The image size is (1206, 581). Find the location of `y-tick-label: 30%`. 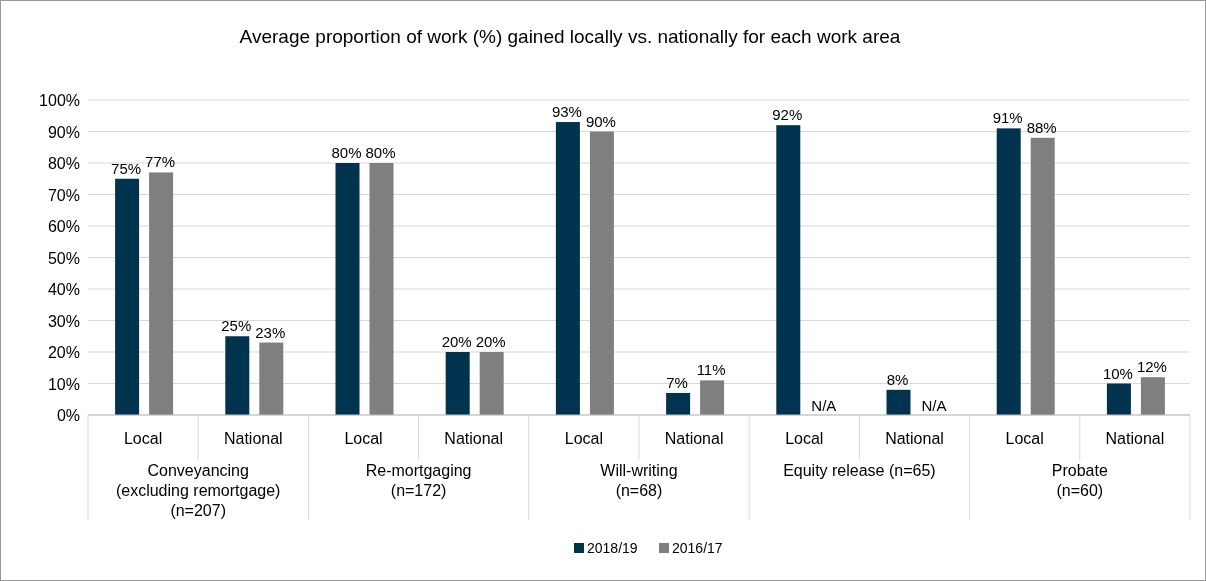

y-tick-label: 30% is located at coordinates (63, 321).